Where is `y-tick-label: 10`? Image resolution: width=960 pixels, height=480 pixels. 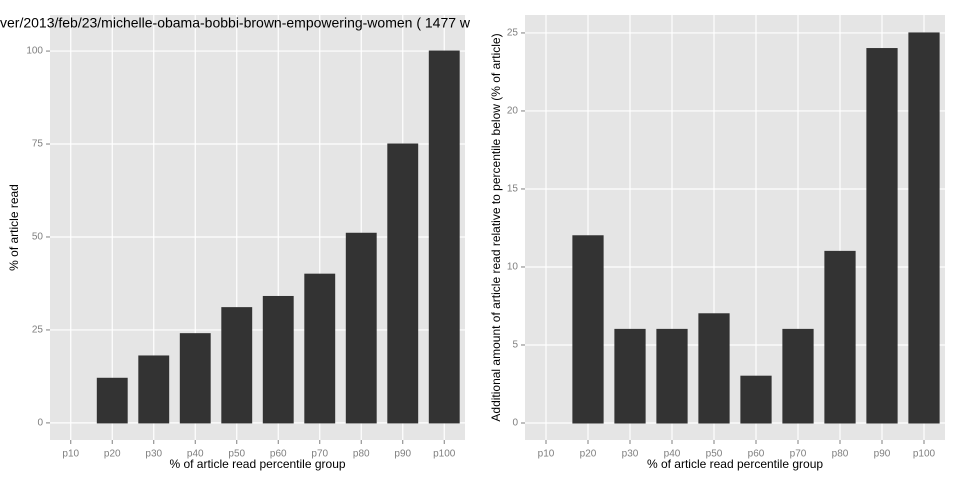
y-tick-label: 10 is located at coordinates (513, 267).